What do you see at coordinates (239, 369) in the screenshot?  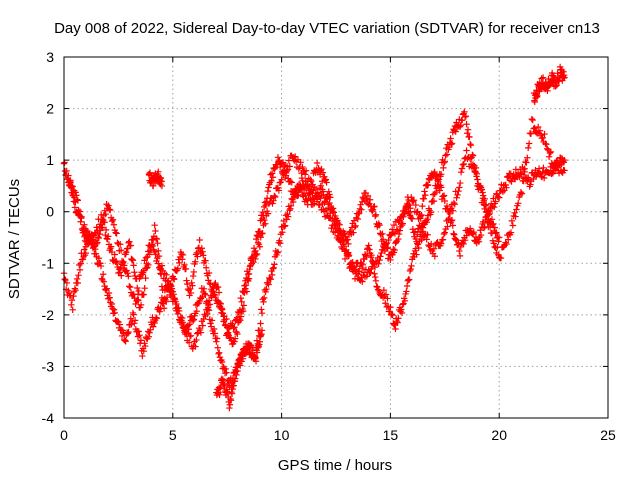 I see `series-track-e` at bounding box center [239, 369].